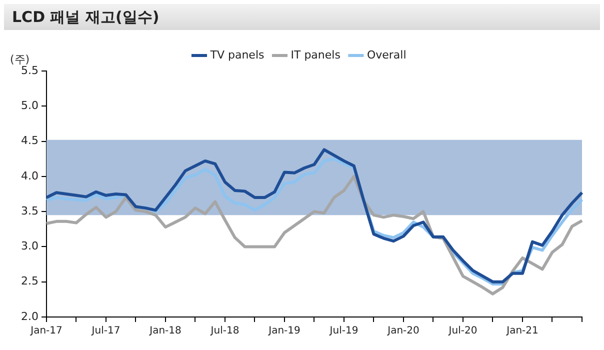 The image size is (604, 350). Describe the element at coordinates (20, 59) in the screenshot. I see `y-axis-title: (주)` at that location.